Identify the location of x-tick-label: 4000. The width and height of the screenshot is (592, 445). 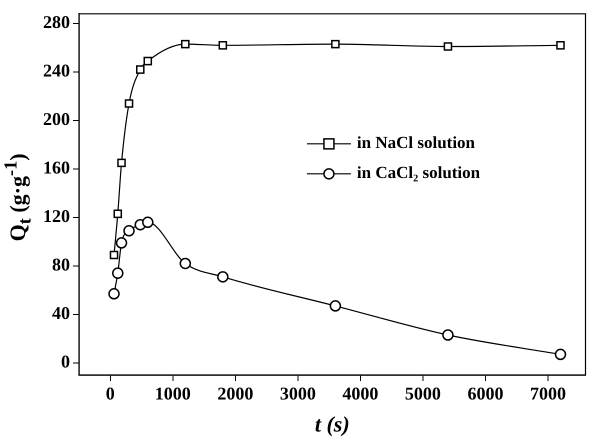
(360, 393).